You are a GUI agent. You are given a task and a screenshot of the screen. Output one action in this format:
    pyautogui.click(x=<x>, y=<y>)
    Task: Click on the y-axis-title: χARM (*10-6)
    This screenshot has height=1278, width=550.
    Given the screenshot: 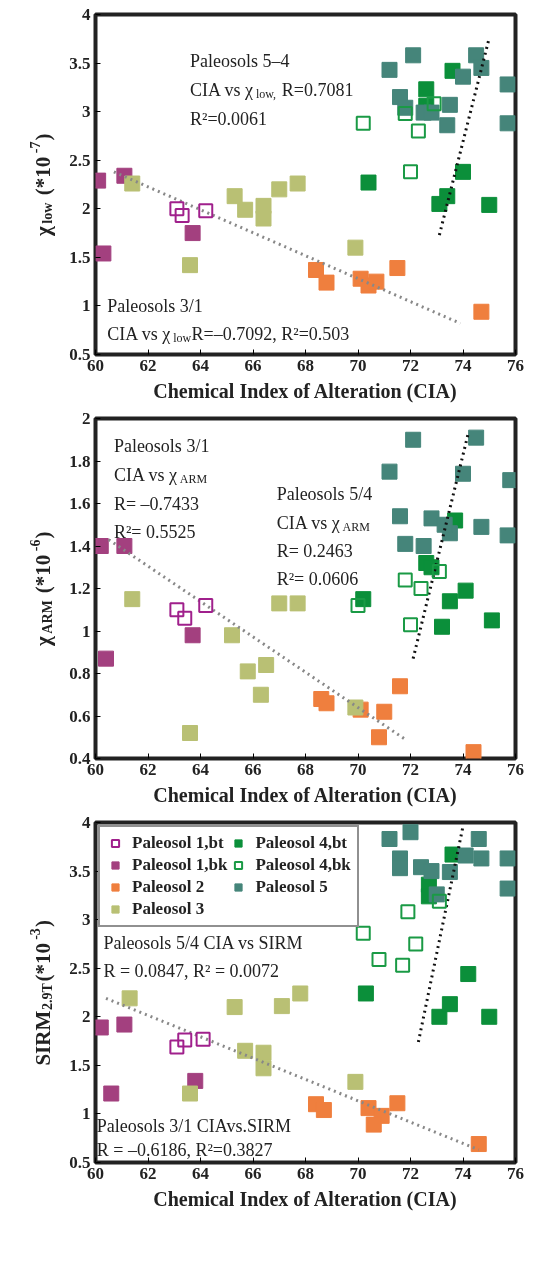 What is the action you would take?
    pyautogui.click(x=41, y=589)
    